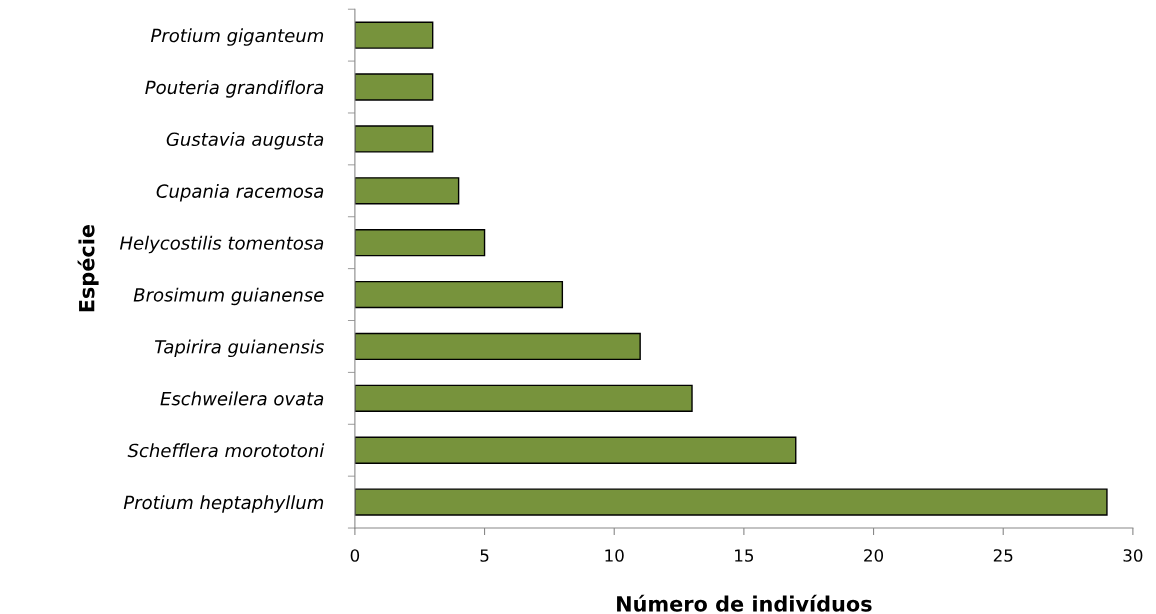 The height and width of the screenshot is (614, 1156). What do you see at coordinates (1003, 555) in the screenshot?
I see `x-tick-label: 25` at bounding box center [1003, 555].